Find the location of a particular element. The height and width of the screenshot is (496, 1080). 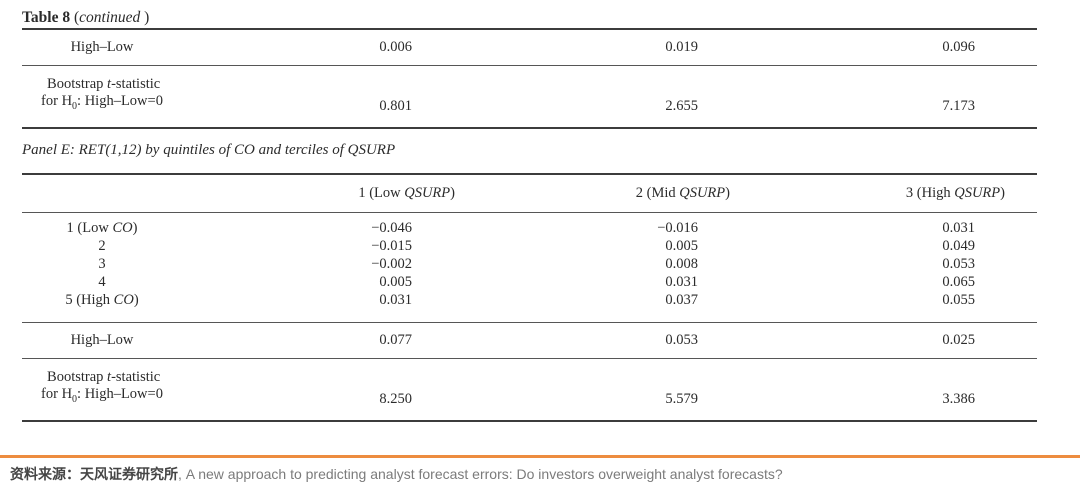

cell-value: 0.049 is located at coordinates (958, 246).